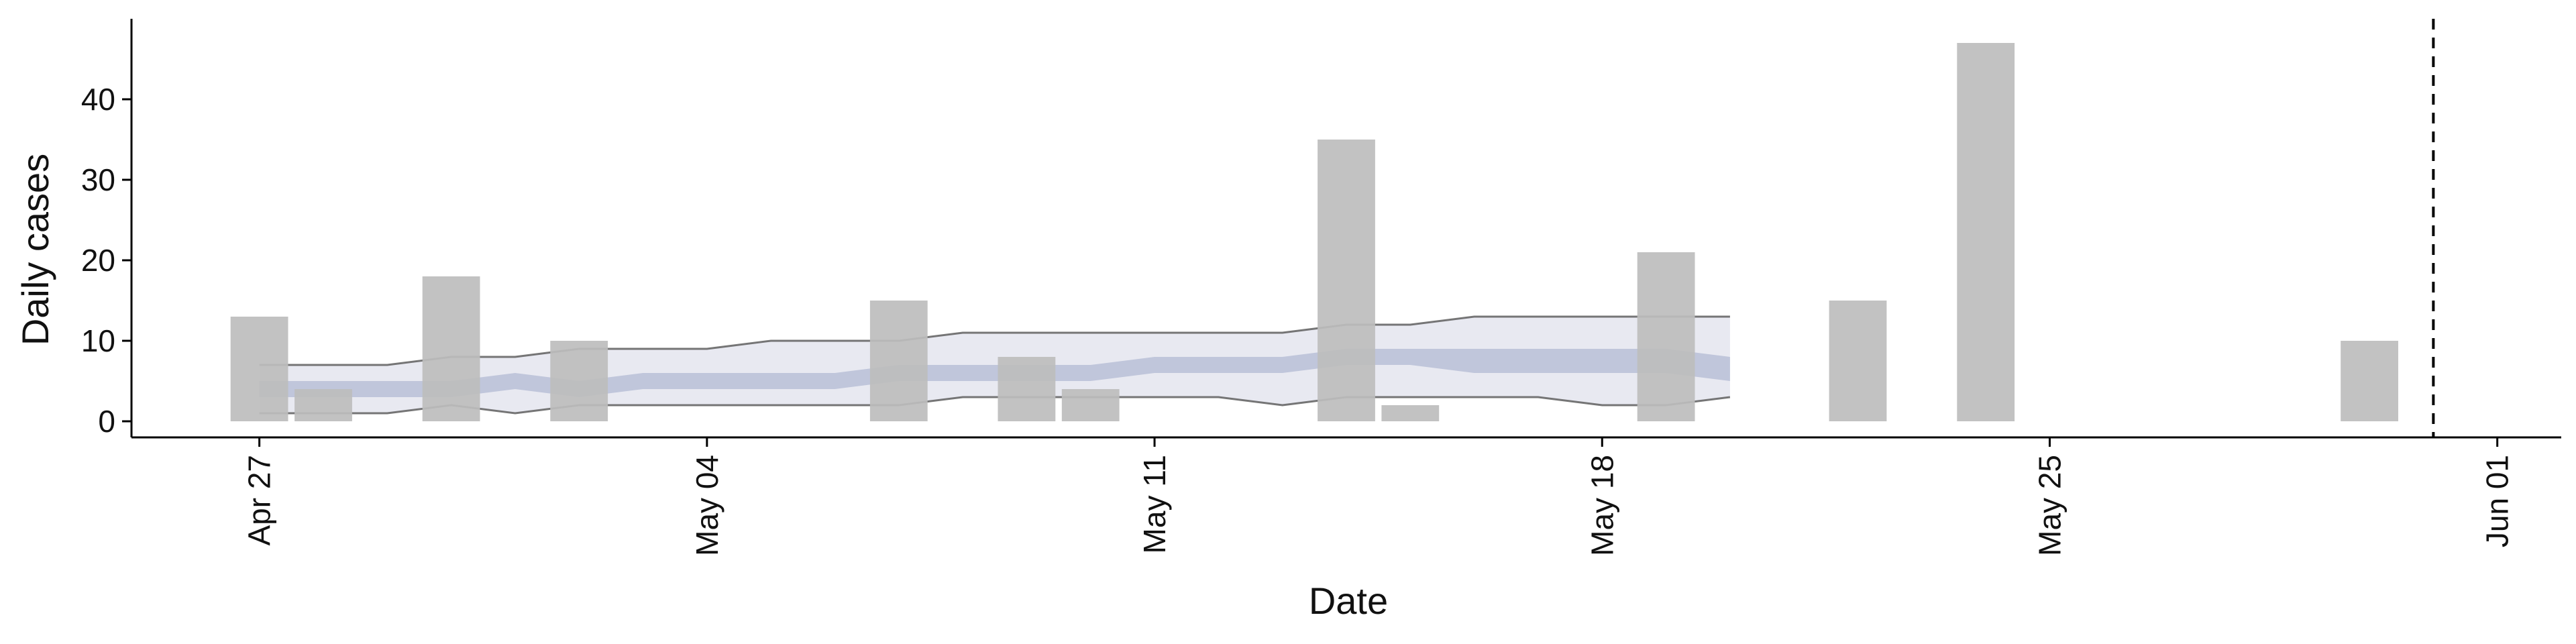  What do you see at coordinates (98, 340) in the screenshot?
I see `y-tick-label: 10` at bounding box center [98, 340].